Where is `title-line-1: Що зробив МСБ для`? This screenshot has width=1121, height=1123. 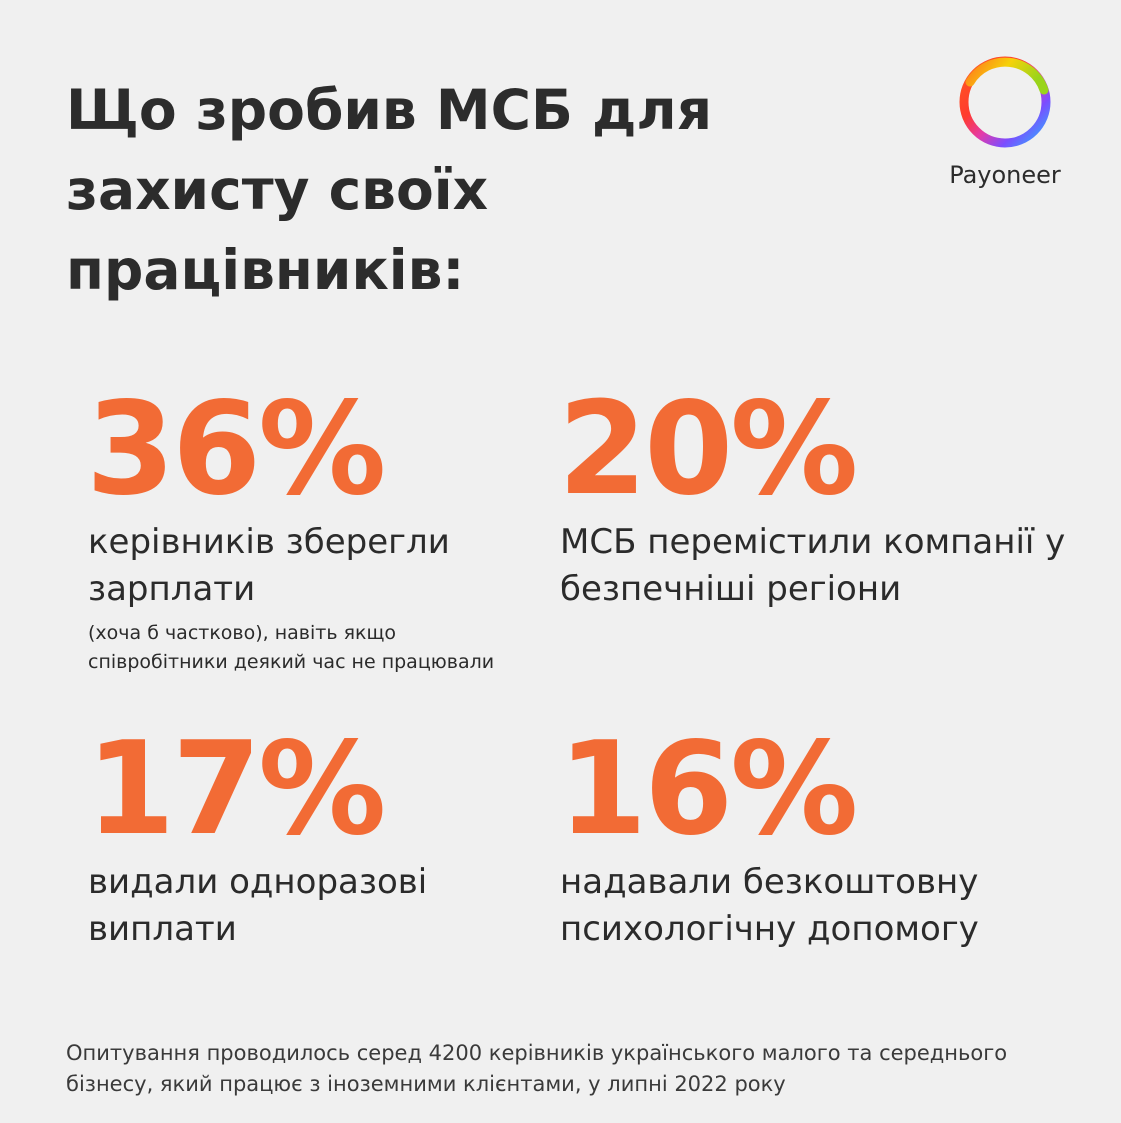 title-line-1: Що зробив МСБ для is located at coordinates (389, 110).